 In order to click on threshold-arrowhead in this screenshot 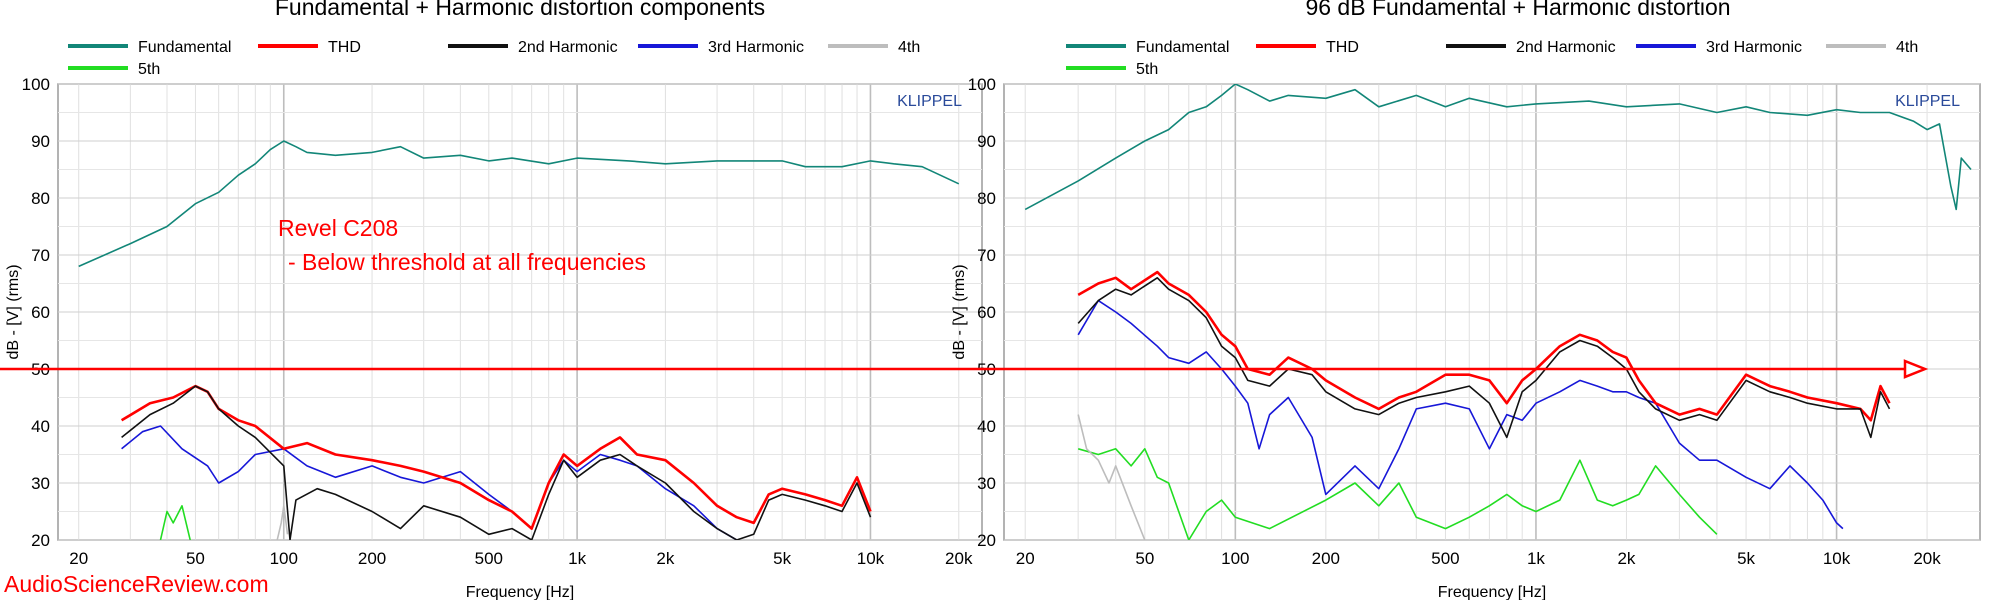, I will do `click(1916, 369)`.